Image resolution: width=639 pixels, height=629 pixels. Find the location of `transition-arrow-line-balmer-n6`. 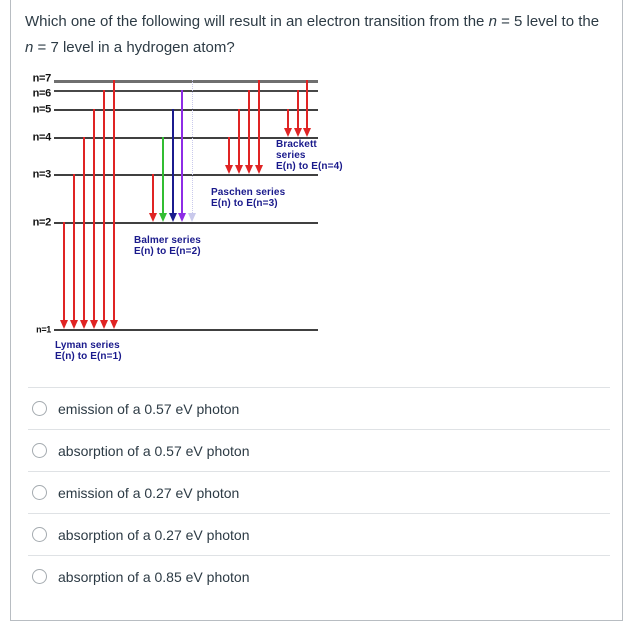

transition-arrow-line-balmer-n6 is located at coordinates (182, 151).